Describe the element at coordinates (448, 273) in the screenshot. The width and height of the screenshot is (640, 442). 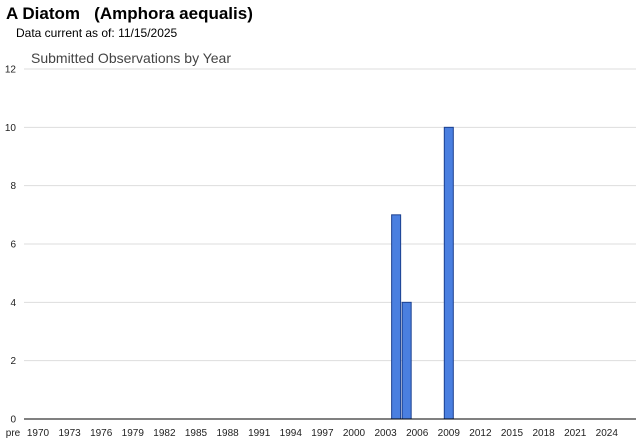
I see `bar-2009` at that location.